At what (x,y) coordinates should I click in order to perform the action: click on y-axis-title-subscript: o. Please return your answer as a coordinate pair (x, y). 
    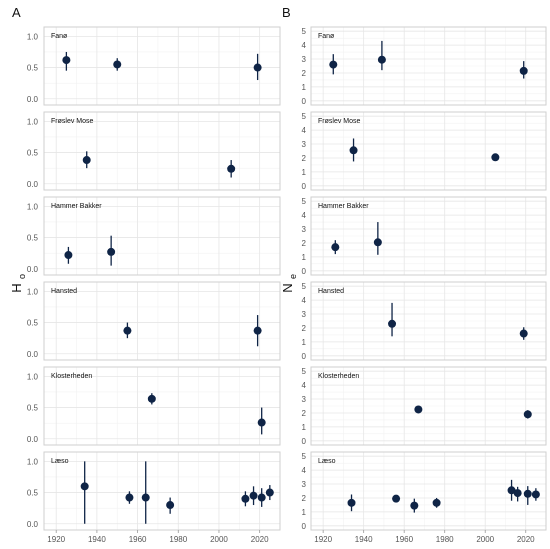
    Looking at the image, I should click on (22, 276).